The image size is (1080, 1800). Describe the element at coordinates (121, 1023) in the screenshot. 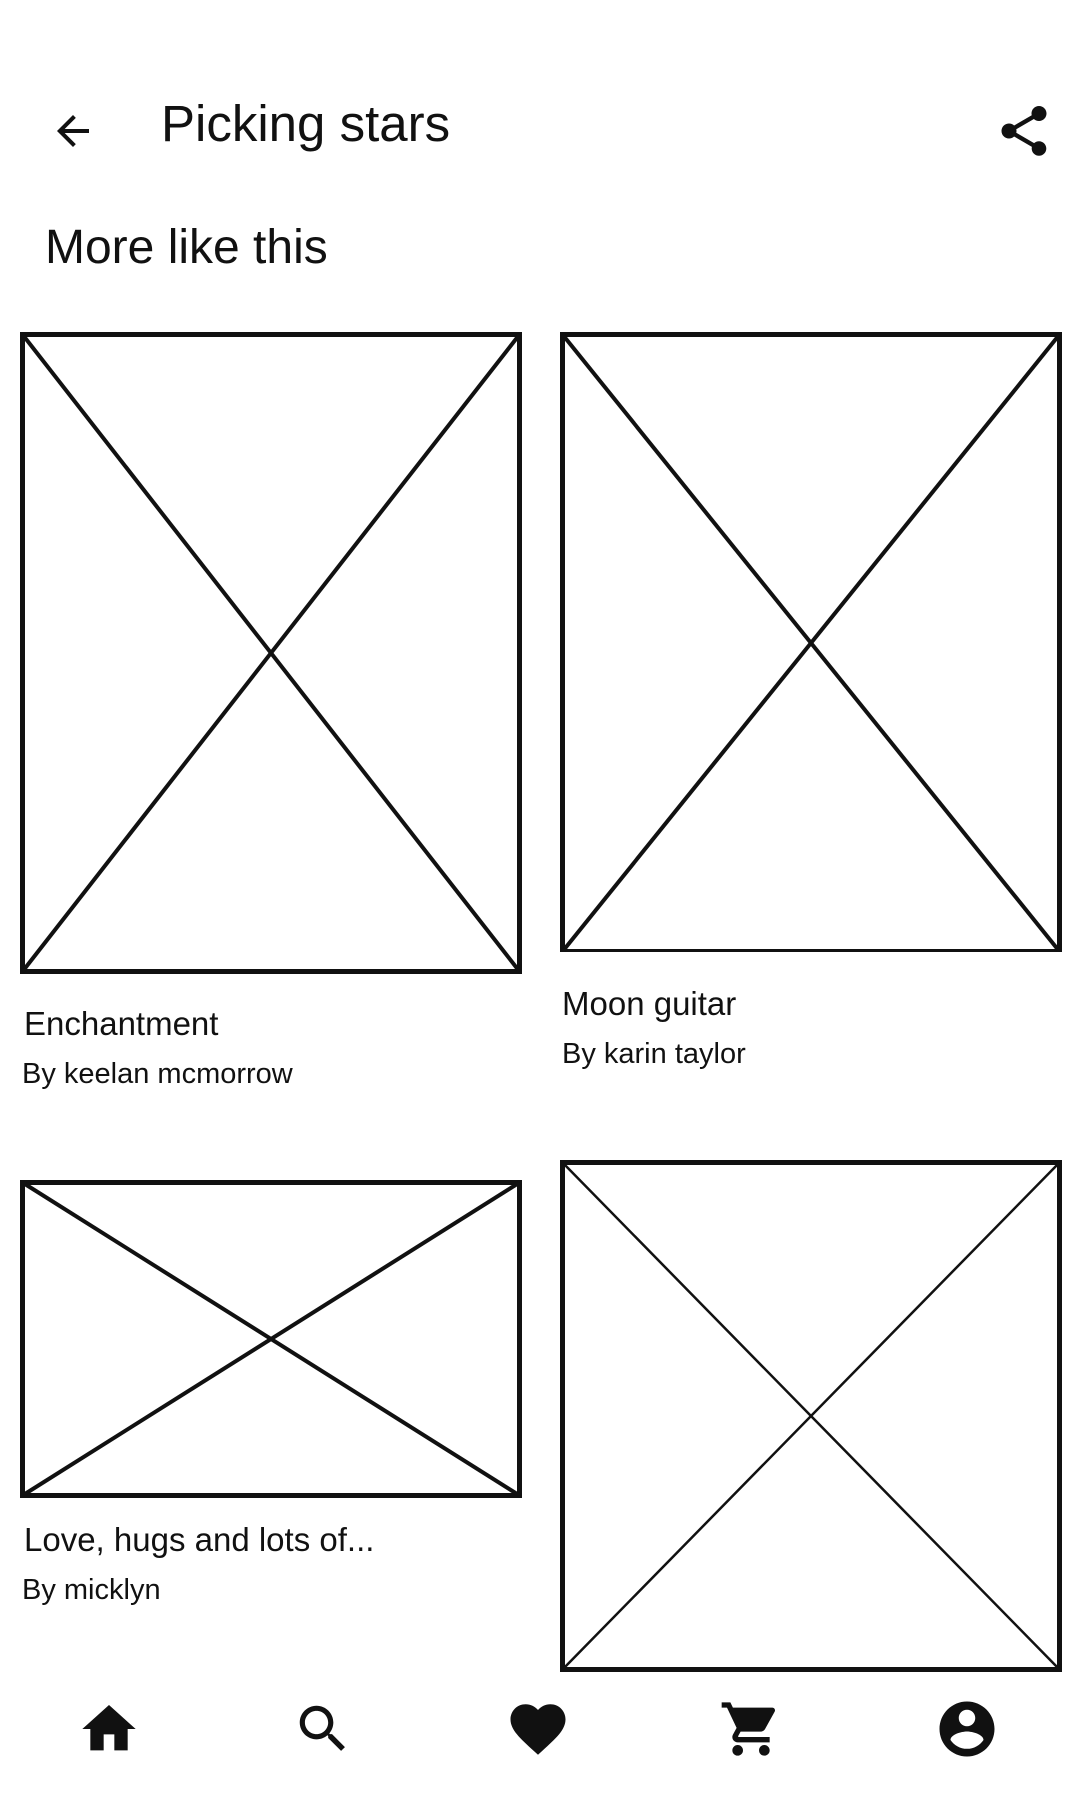

I see `card-title: Enchantment` at that location.